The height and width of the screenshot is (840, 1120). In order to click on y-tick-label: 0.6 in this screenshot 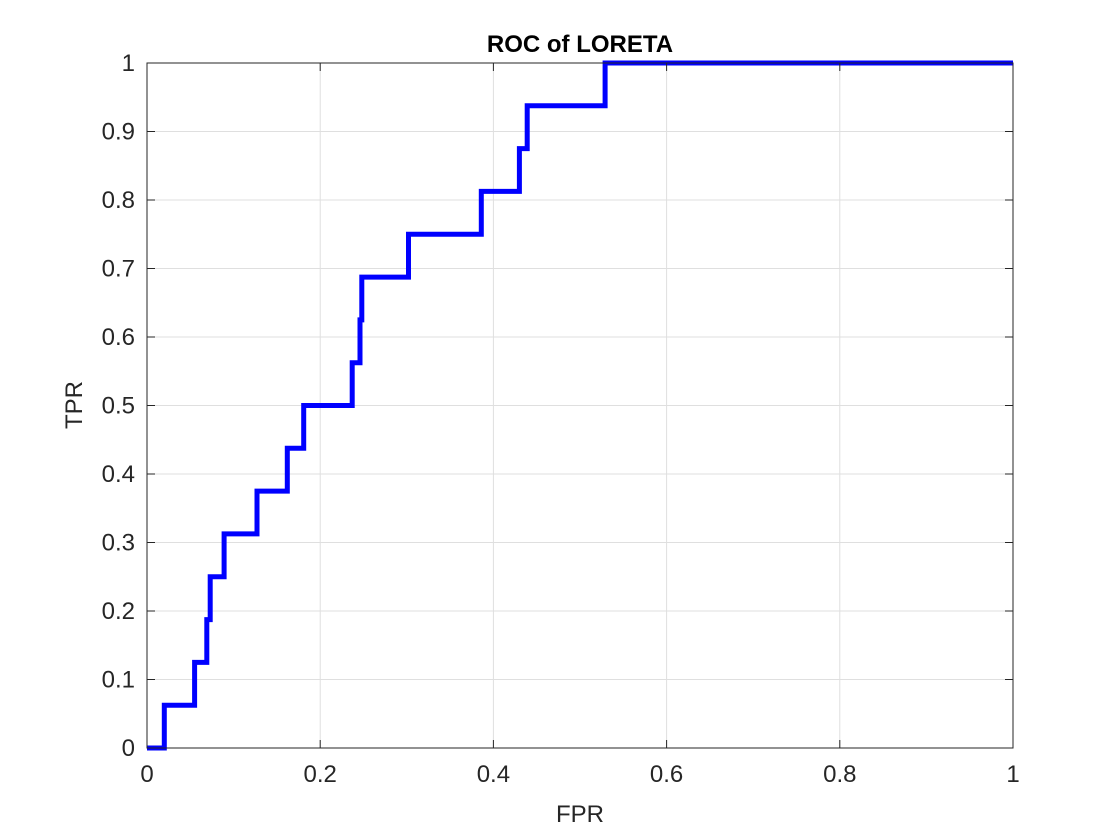, I will do `click(118, 337)`.